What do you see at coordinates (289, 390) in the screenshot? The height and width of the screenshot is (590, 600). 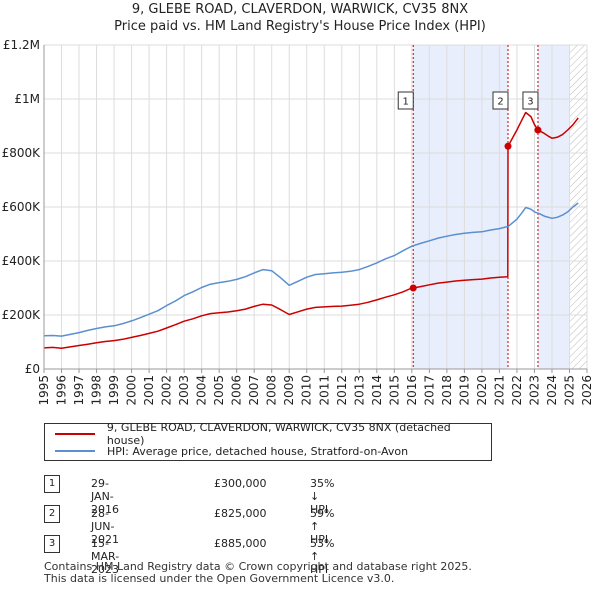 I see `x-tick-label: 2009` at bounding box center [289, 390].